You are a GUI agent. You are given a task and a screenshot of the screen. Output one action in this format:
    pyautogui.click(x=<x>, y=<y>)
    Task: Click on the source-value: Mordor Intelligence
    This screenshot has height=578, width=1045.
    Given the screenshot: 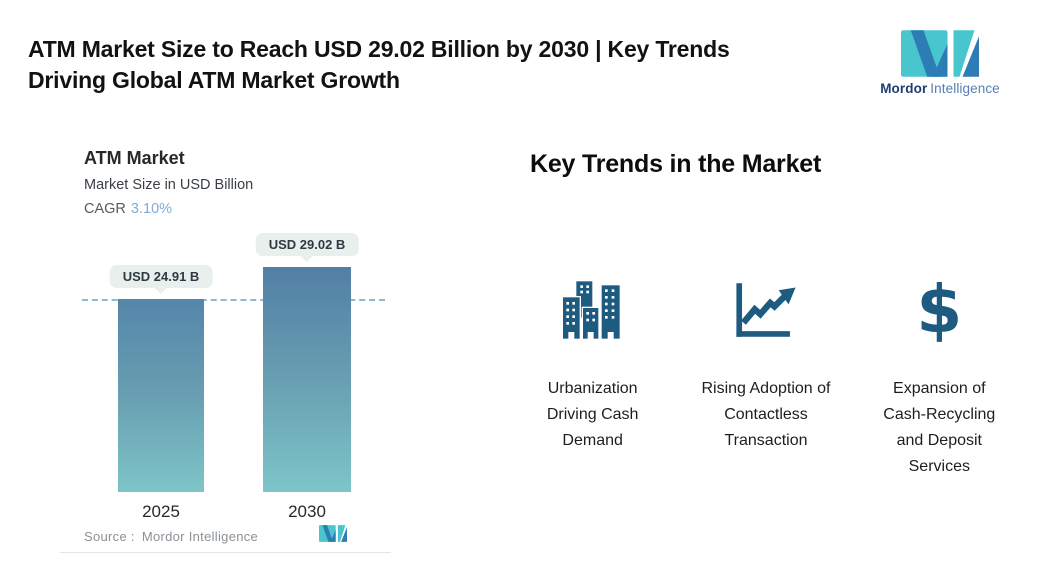 What is the action you would take?
    pyautogui.click(x=200, y=536)
    